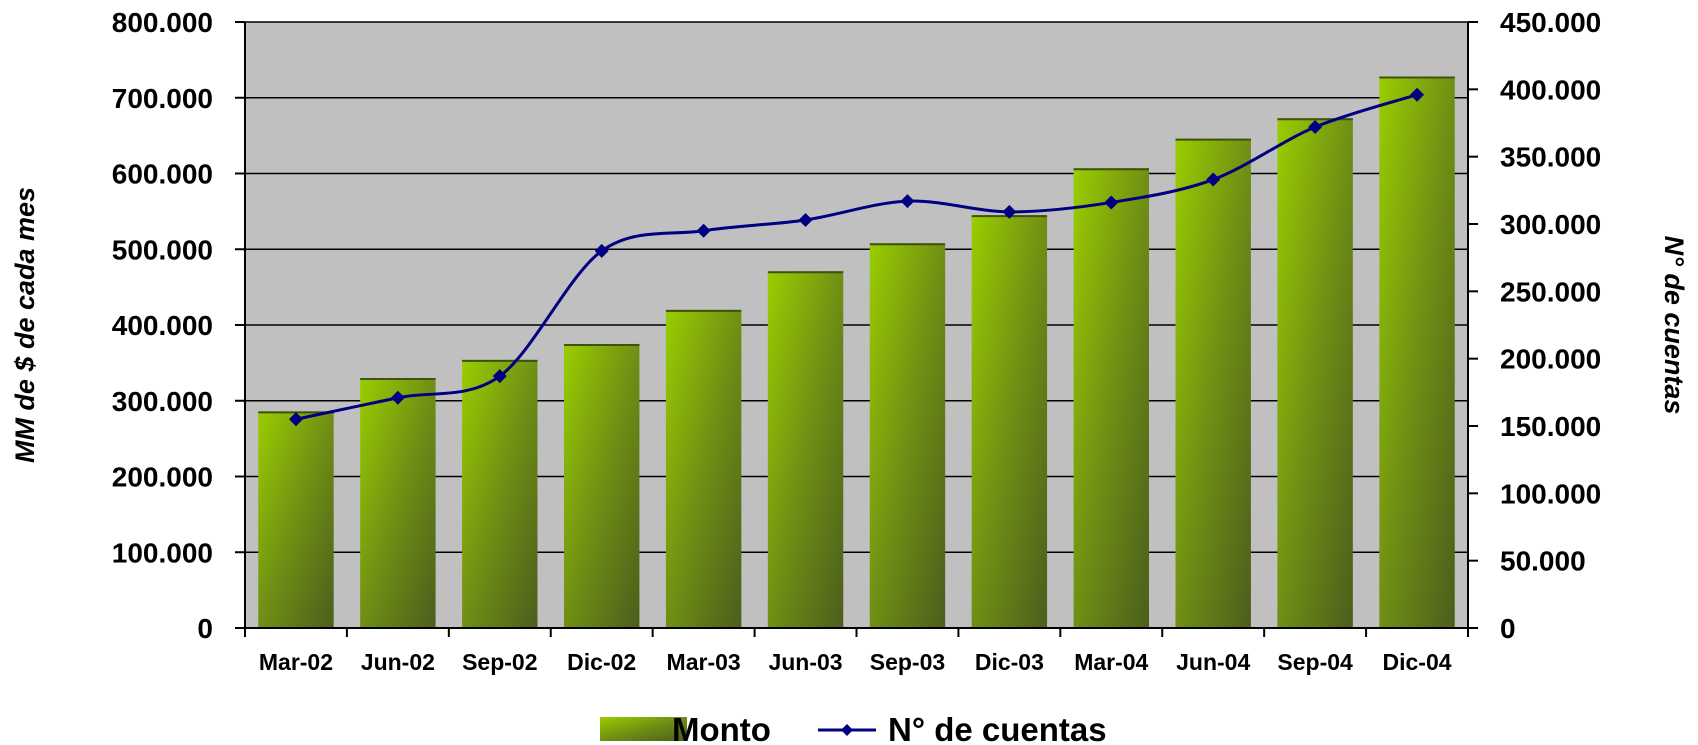 The width and height of the screenshot is (1698, 745). Describe the element at coordinates (1550, 224) in the screenshot. I see `right-axis-tick-label: 300.000` at that location.